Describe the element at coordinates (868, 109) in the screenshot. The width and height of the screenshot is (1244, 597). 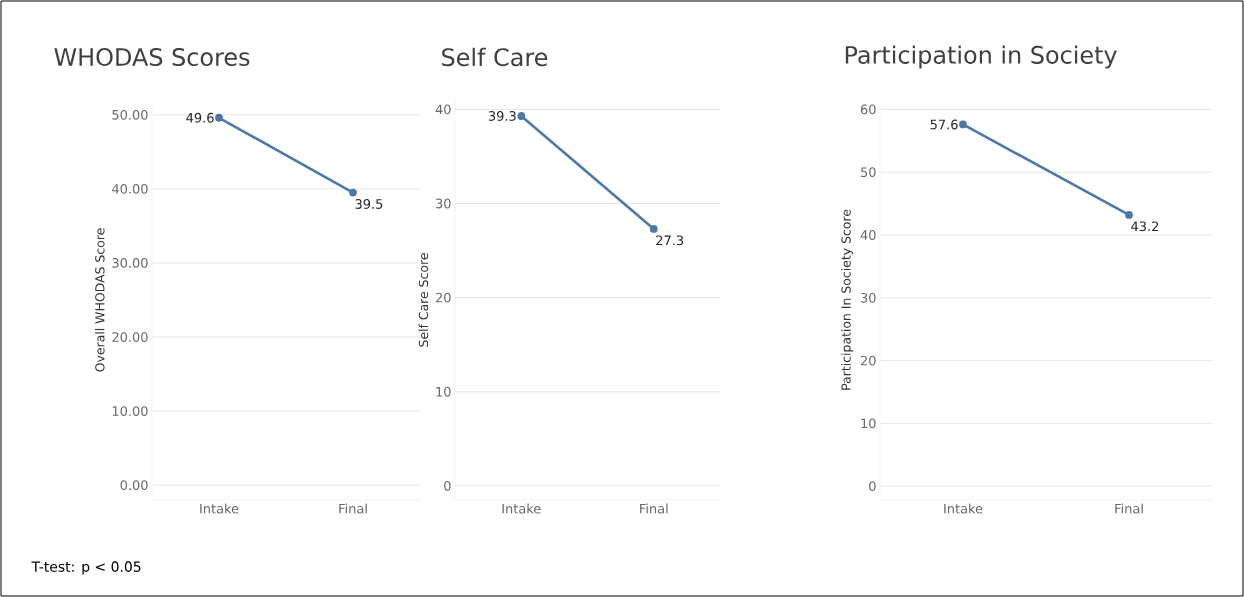
I see `y-tick-label: 60` at that location.